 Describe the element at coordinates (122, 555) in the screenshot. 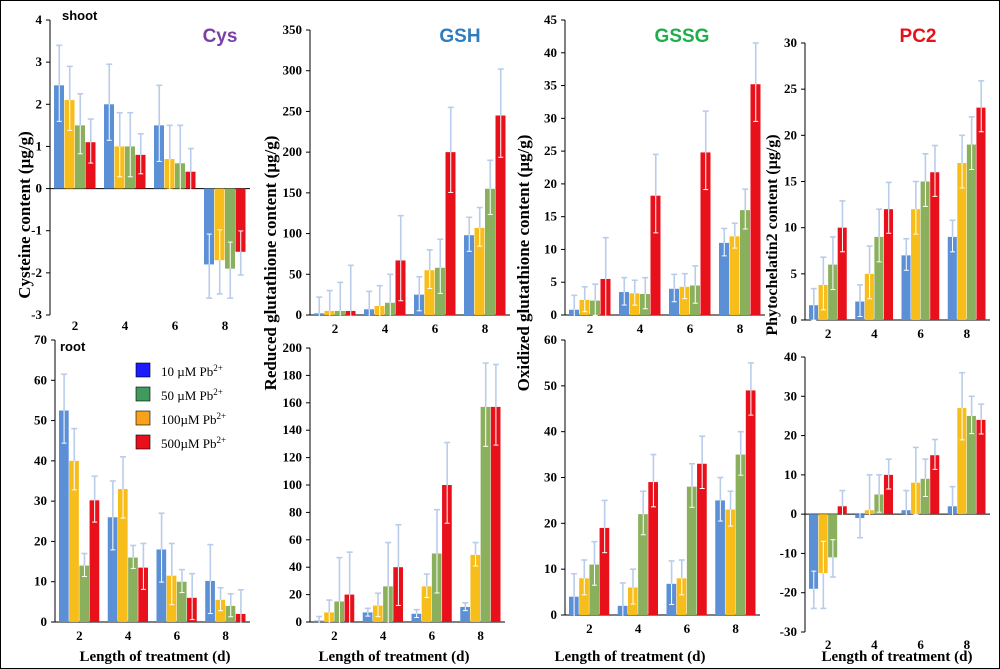

I see `bar-100uM-day4` at that location.